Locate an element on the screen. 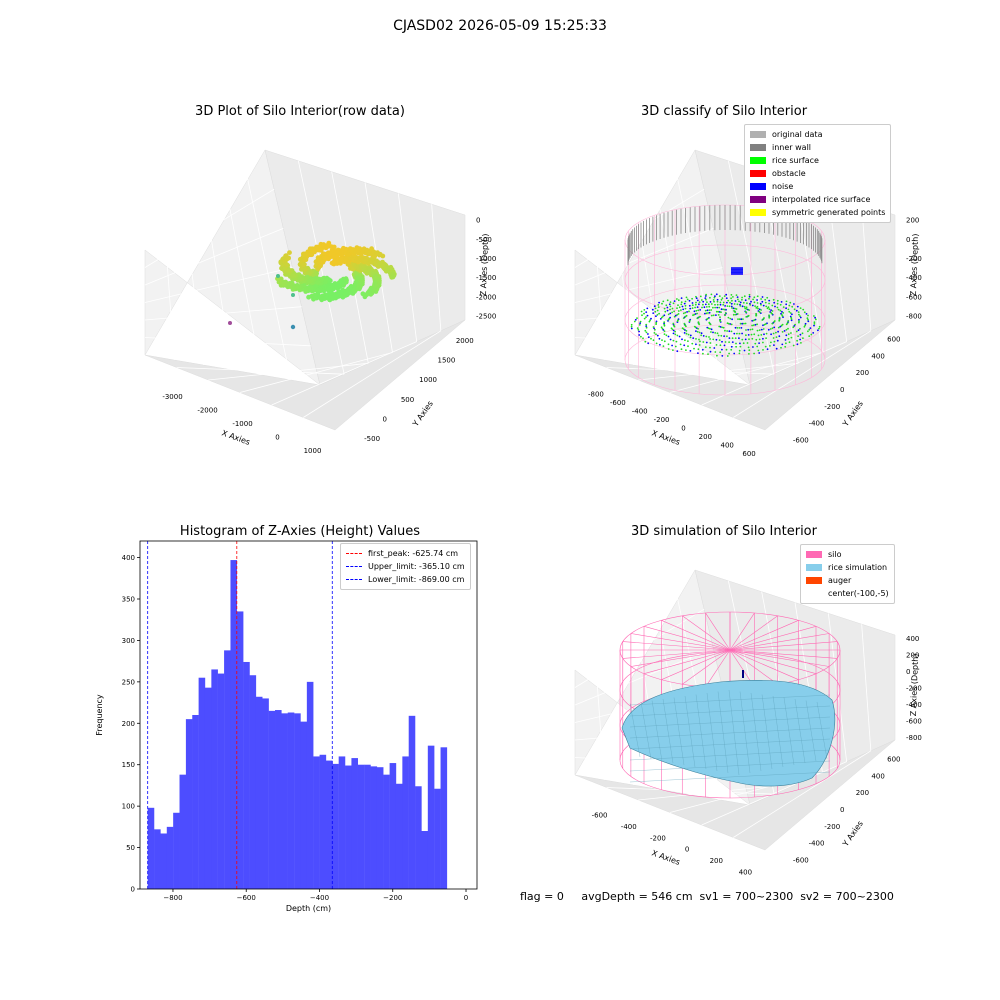  p4-ztick: -400 is located at coordinates (914, 705).